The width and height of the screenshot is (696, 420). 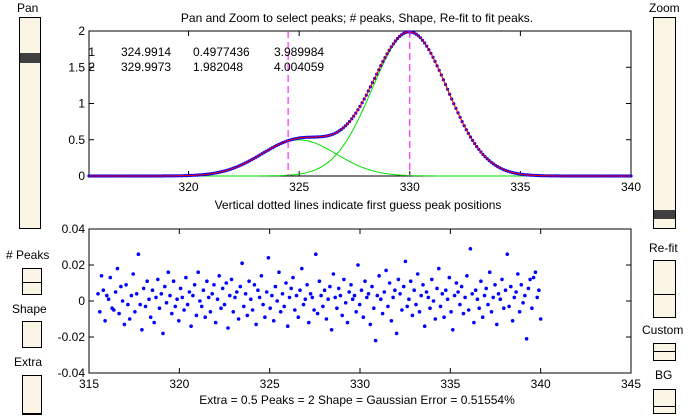 What do you see at coordinates (30, 123) in the screenshot?
I see `pan-slider` at bounding box center [30, 123].